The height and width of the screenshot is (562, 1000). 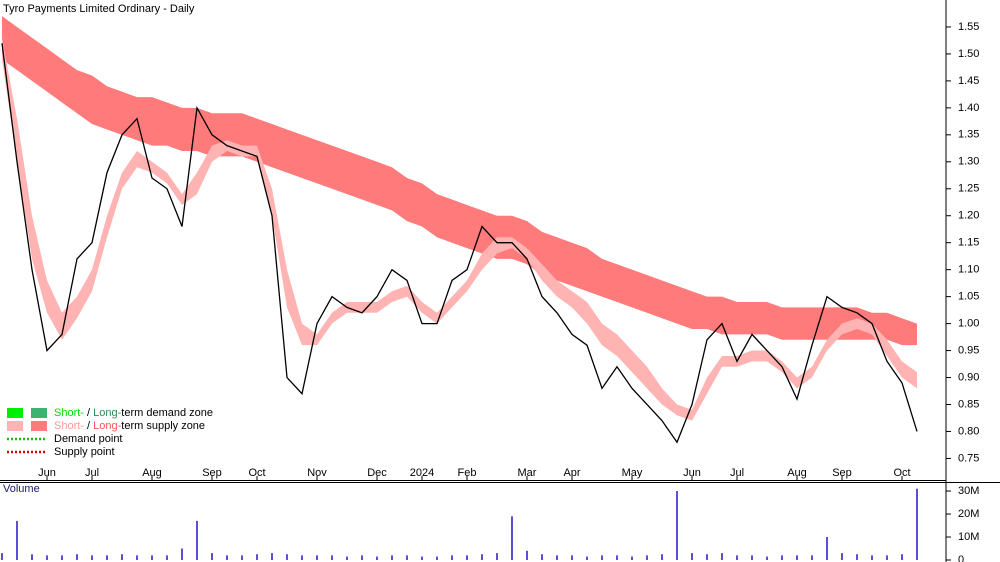 I want to click on y-tick-label: 1.30, so click(x=968, y=162).